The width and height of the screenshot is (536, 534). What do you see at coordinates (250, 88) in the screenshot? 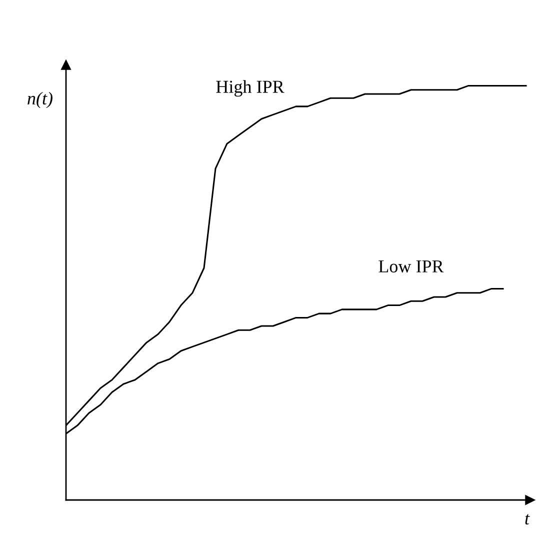
I see `series-label: High IPR` at bounding box center [250, 88].